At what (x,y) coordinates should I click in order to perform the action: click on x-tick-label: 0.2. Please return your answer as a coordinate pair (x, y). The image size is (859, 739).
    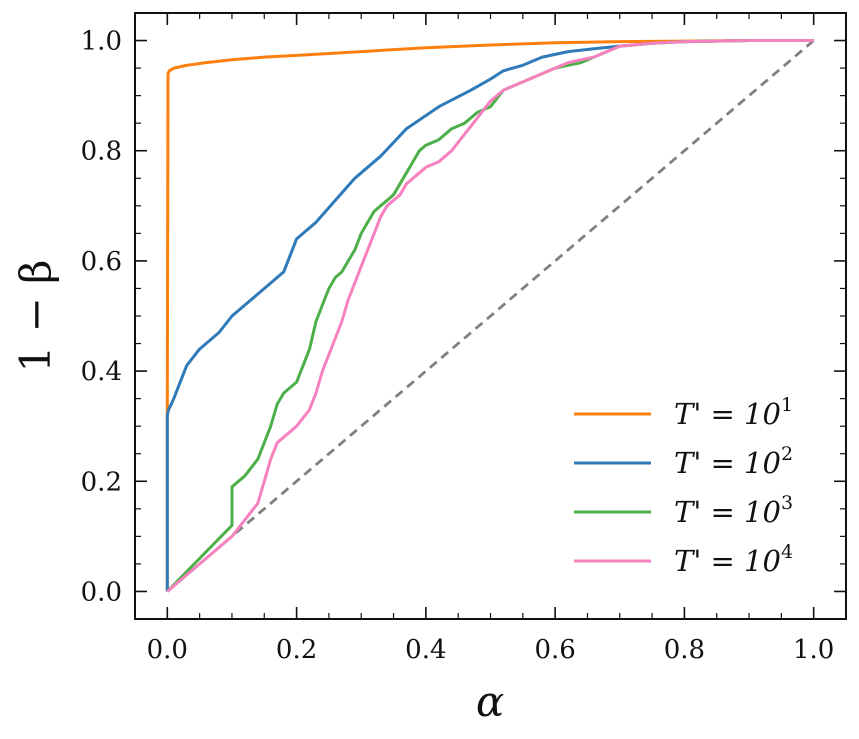
    Looking at the image, I should click on (296, 650).